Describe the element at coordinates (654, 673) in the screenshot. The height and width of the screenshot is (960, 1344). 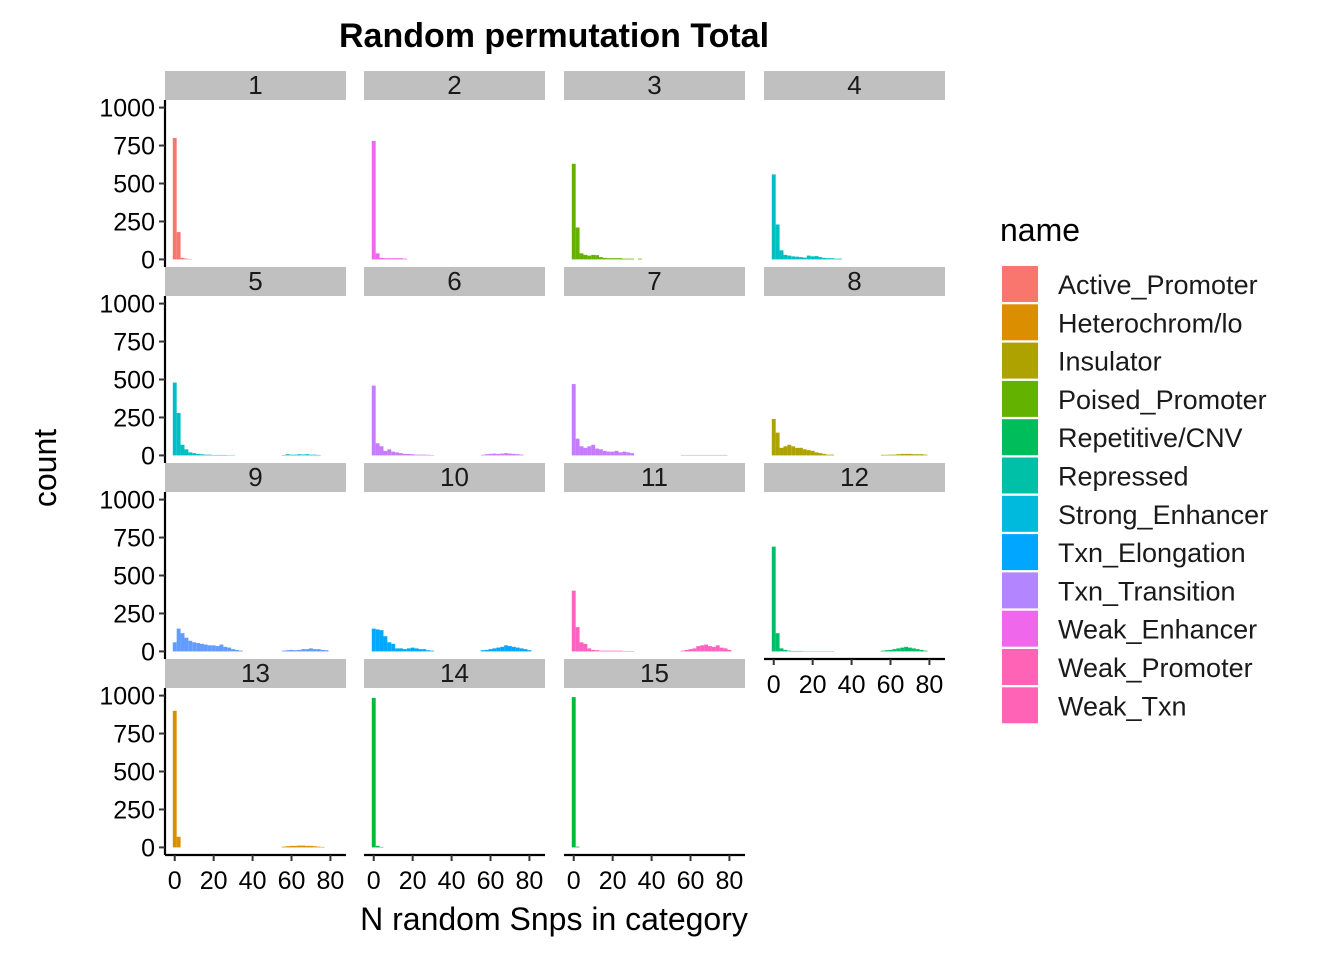
I see `facet-strip-label: 15` at that location.